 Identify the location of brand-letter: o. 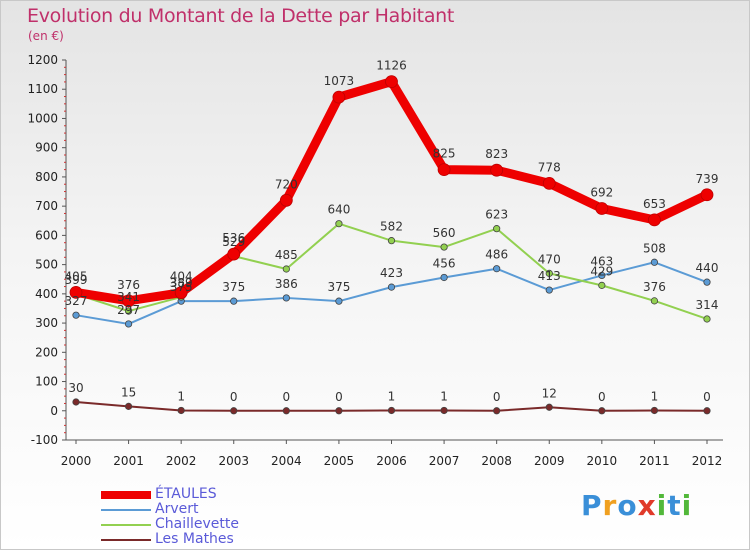
(627, 505).